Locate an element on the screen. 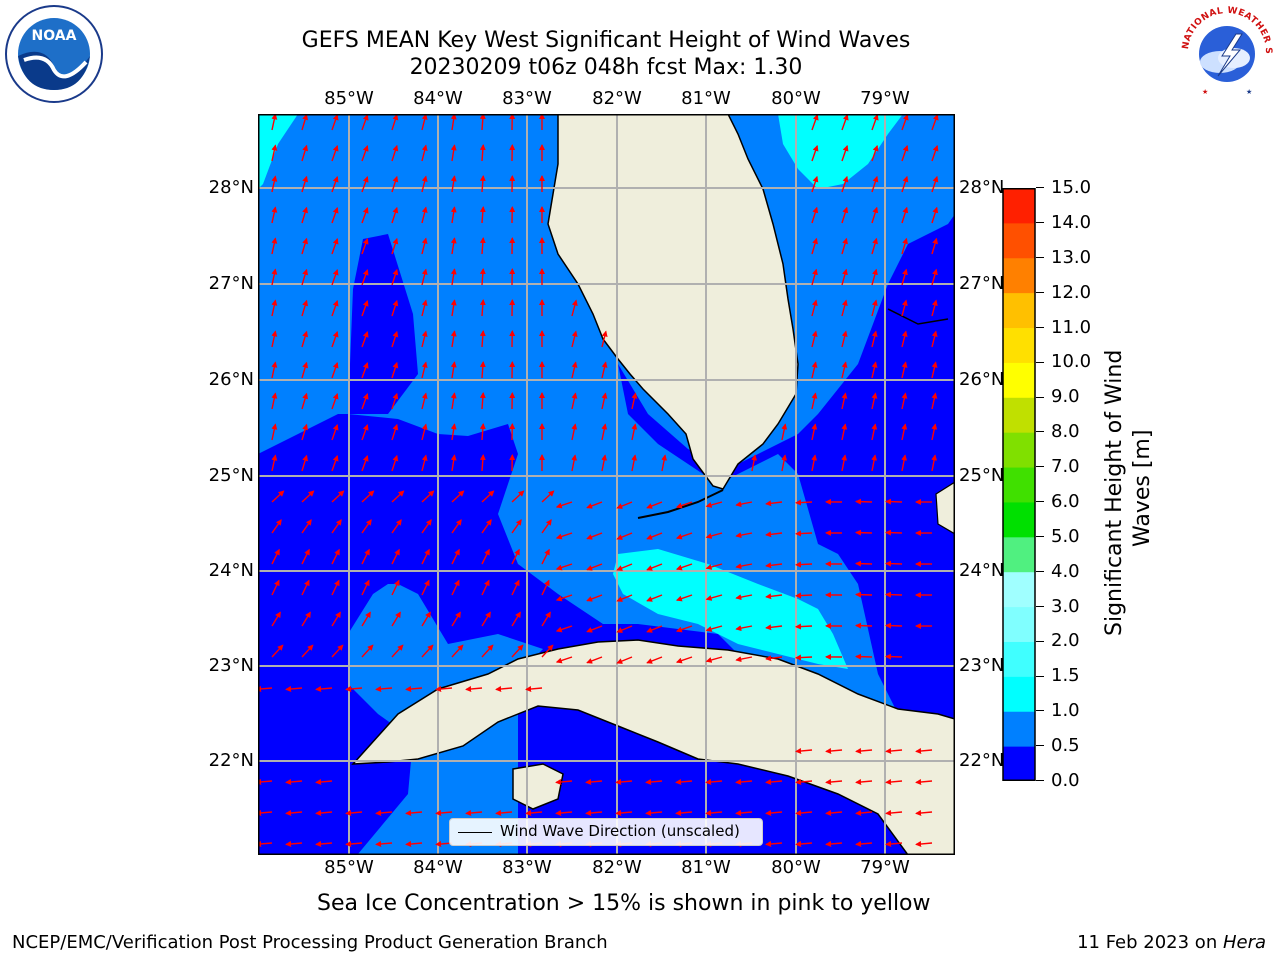 The width and height of the screenshot is (1280, 960). colorbar-label-line1: Significant Height of Wind is located at coordinates (1114, 492).